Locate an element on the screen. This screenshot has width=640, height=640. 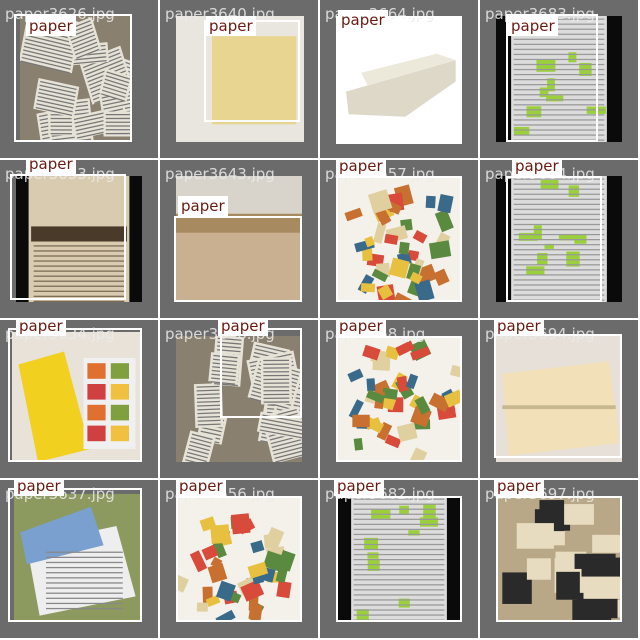
grid-tile: paper3633.jpg paper is located at coordinates (79, 239).